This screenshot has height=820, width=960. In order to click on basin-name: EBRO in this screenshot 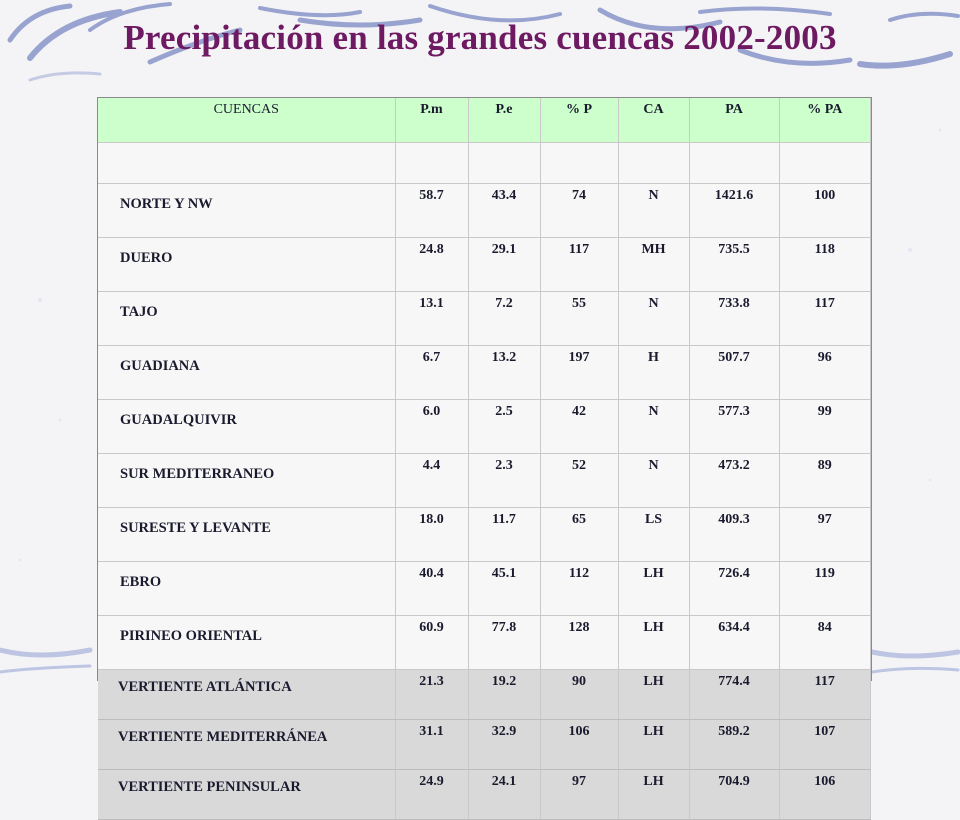, I will do `click(247, 588)`.